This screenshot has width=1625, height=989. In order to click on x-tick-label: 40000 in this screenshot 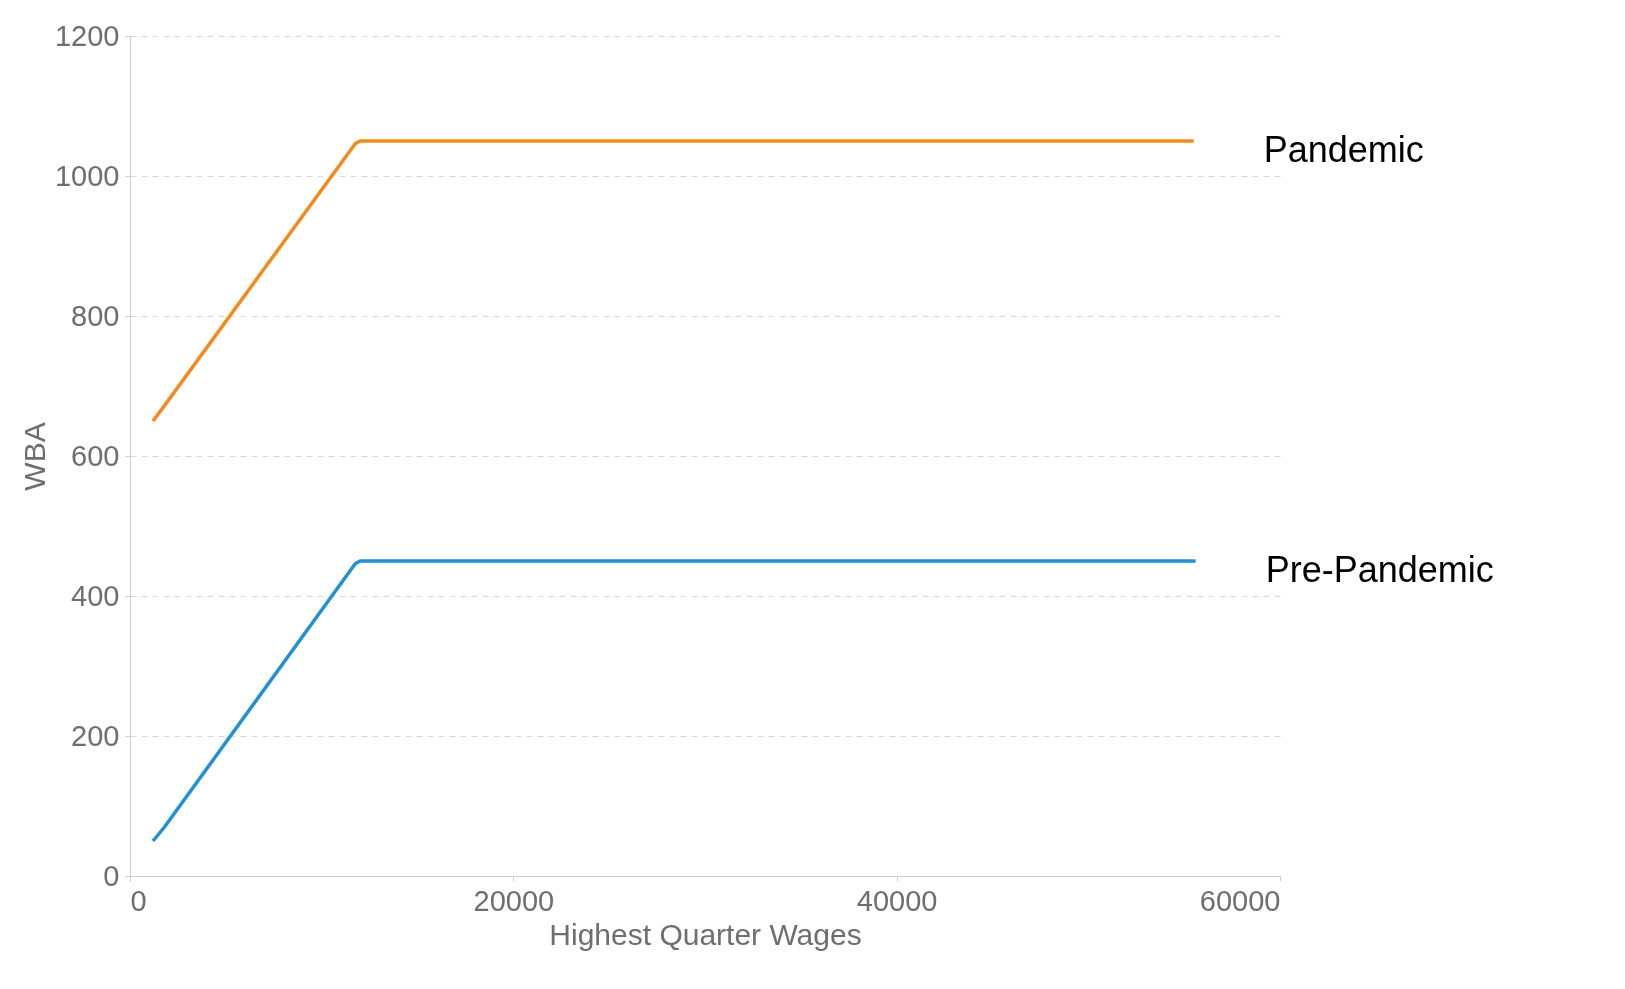, I will do `click(897, 900)`.